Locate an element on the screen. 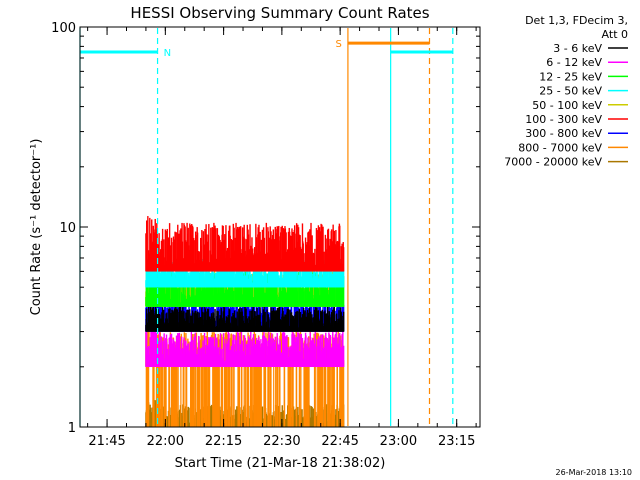 The width and height of the screenshot is (640, 480). y-tick-label: 10 is located at coordinates (67, 228).